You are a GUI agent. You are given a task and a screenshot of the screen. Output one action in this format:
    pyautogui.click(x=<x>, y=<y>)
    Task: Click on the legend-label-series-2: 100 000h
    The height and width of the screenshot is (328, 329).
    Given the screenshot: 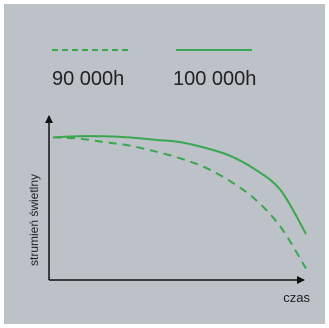 What is the action you would take?
    pyautogui.click(x=215, y=79)
    